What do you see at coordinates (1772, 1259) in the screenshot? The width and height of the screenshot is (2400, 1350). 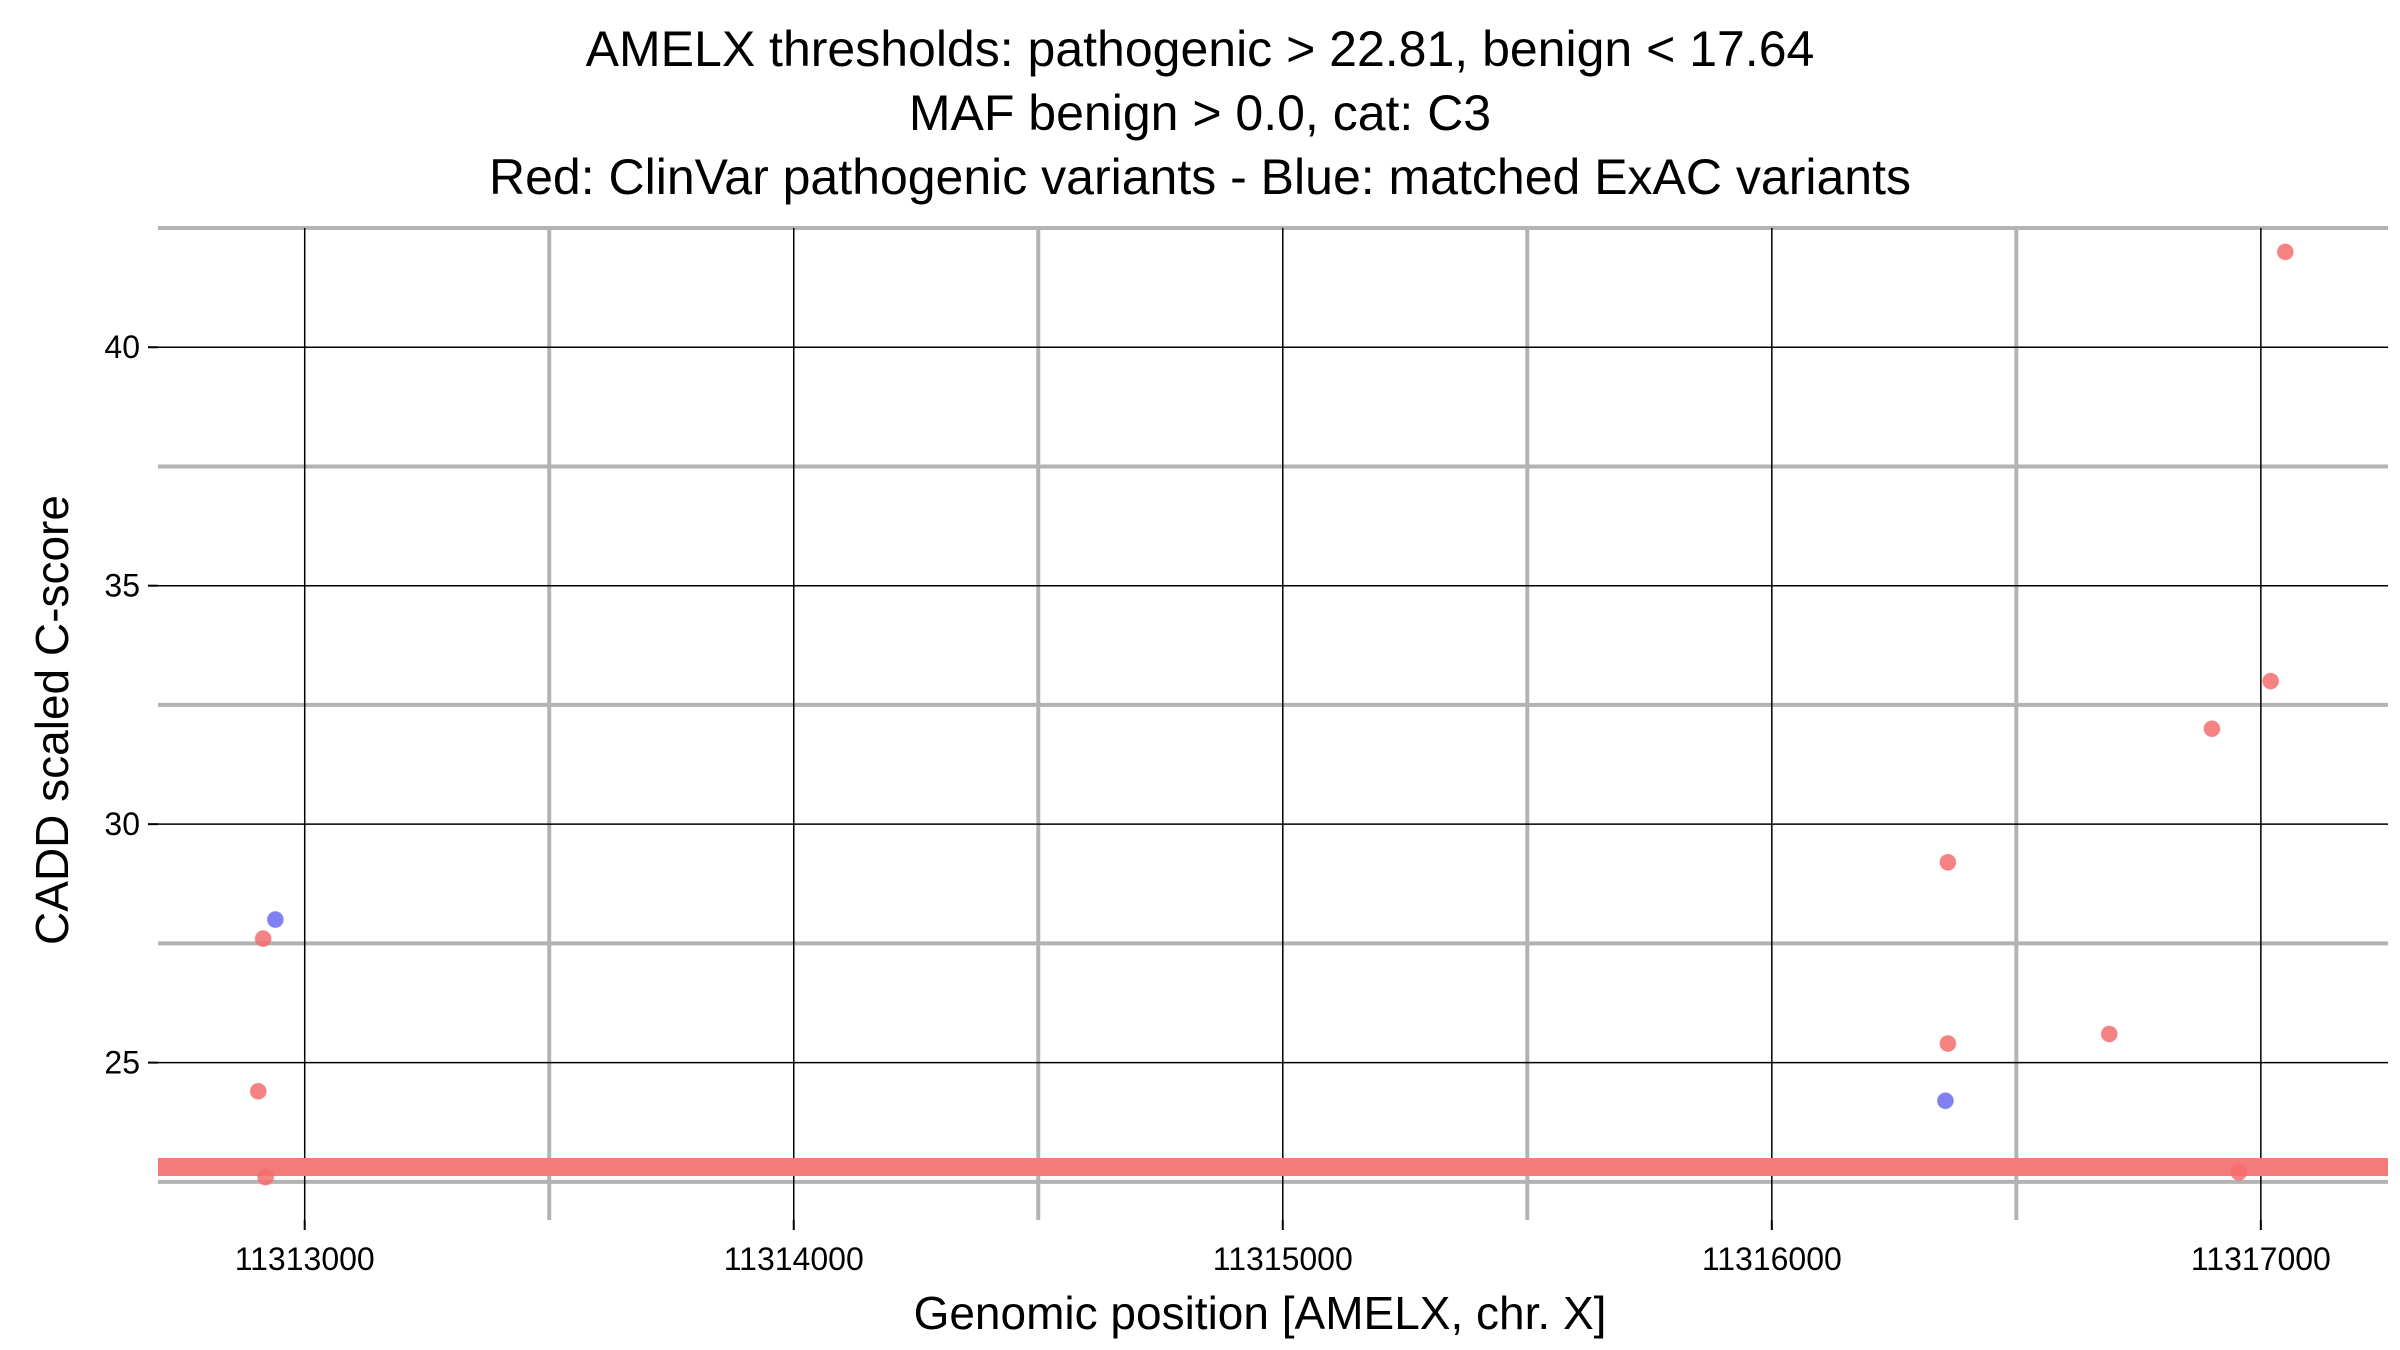 I see `x-tick-label-3: 11316000` at bounding box center [1772, 1259].